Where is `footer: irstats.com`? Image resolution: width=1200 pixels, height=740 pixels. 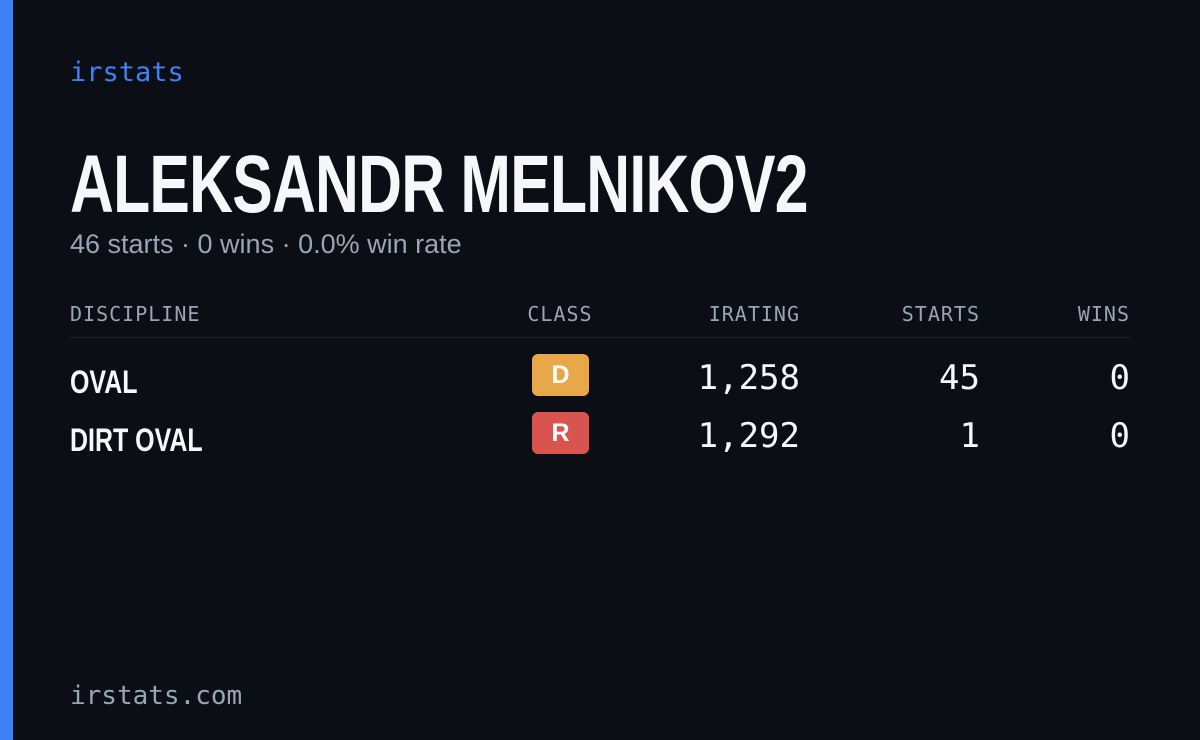 footer: irstats.com is located at coordinates (156, 696).